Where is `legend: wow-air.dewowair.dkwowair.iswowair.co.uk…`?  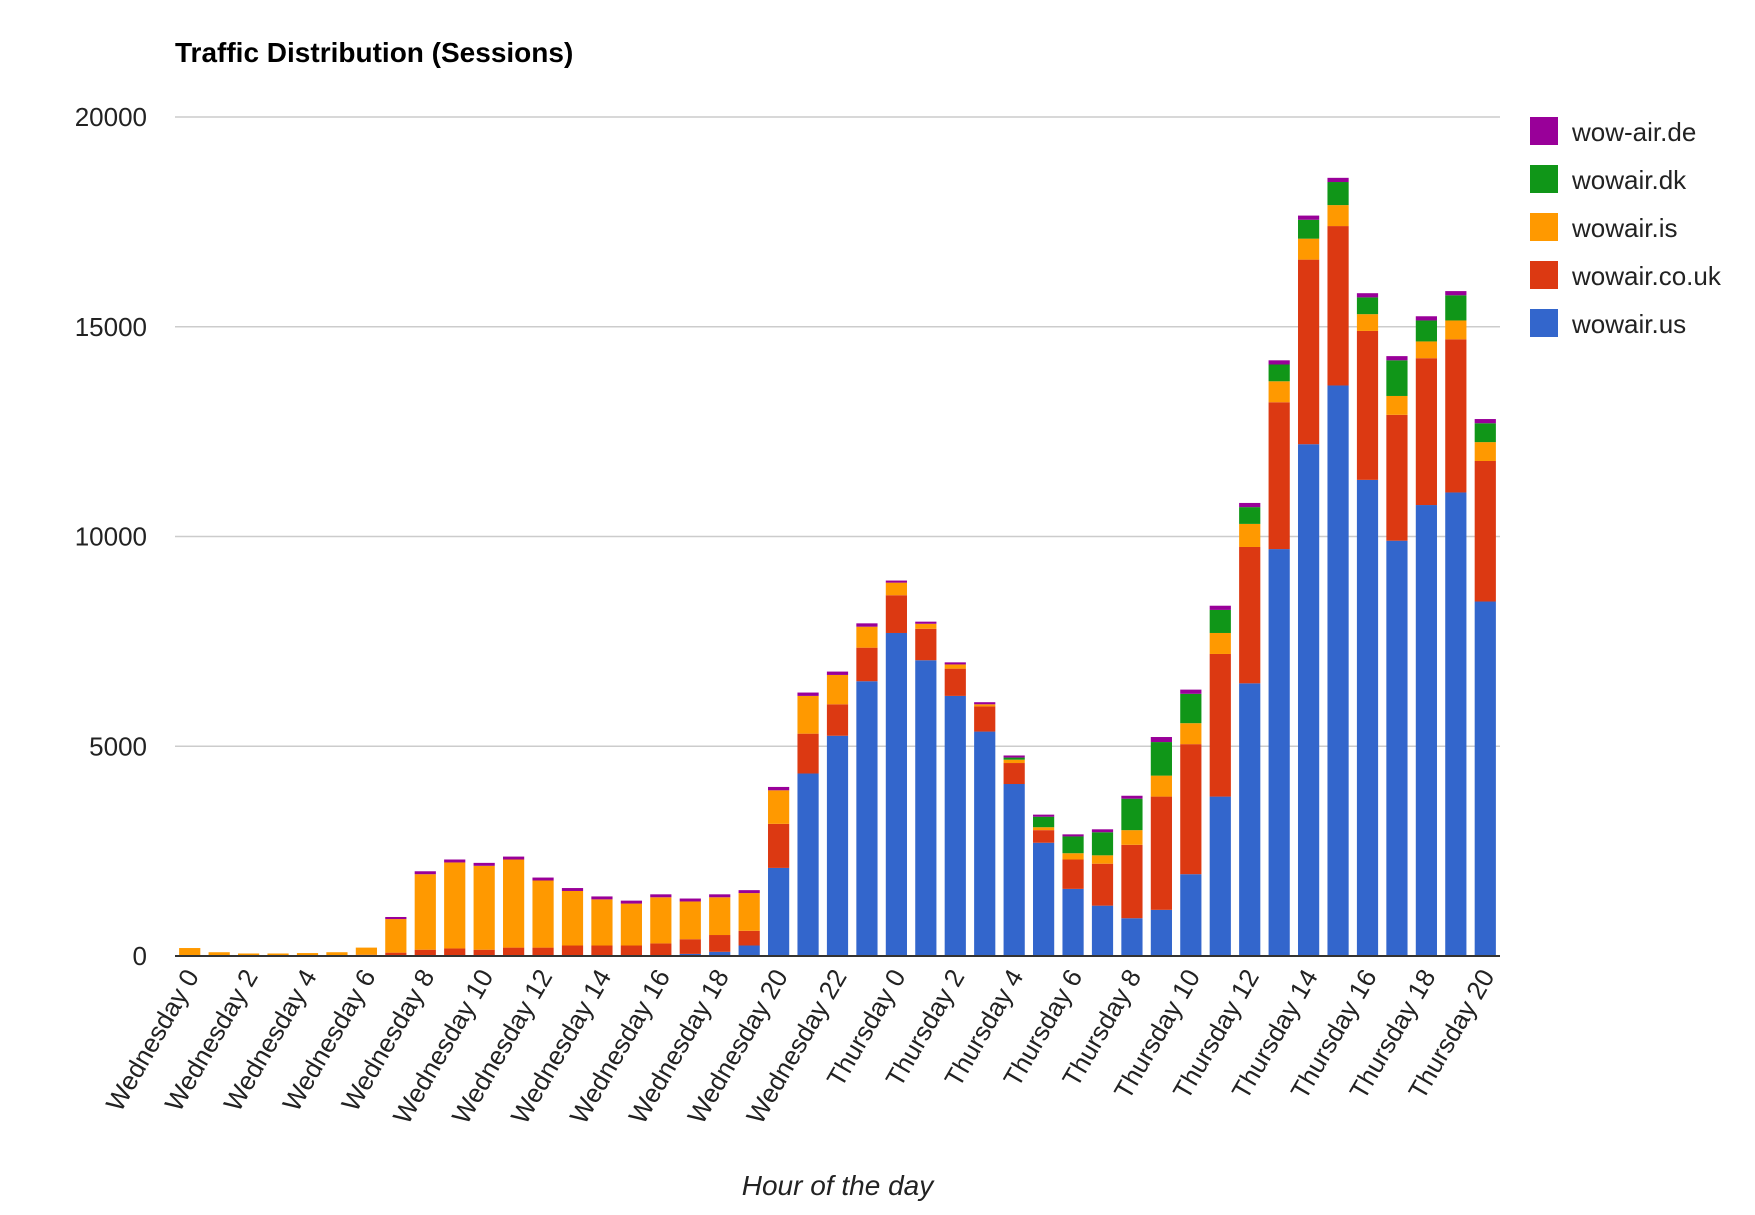 legend: wow-air.dewowair.dkwowair.iswowair.co.uk… is located at coordinates (1626, 228).